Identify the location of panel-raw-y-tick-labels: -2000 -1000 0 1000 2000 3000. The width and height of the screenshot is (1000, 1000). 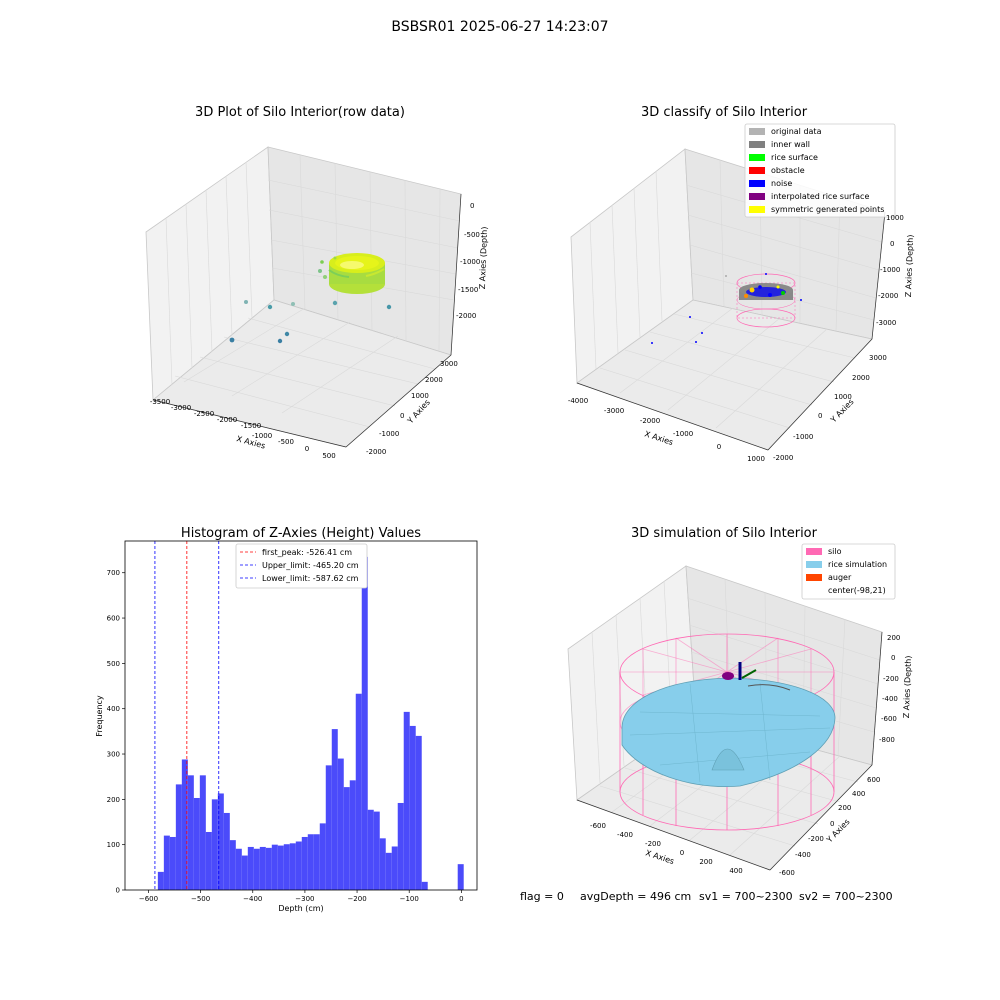
(412, 408).